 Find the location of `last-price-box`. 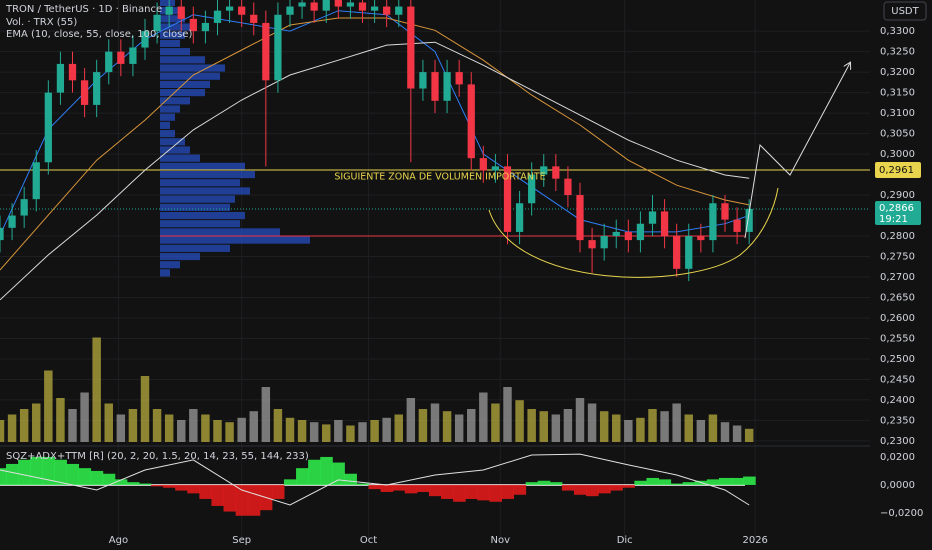

last-price-box is located at coordinates (898, 212).